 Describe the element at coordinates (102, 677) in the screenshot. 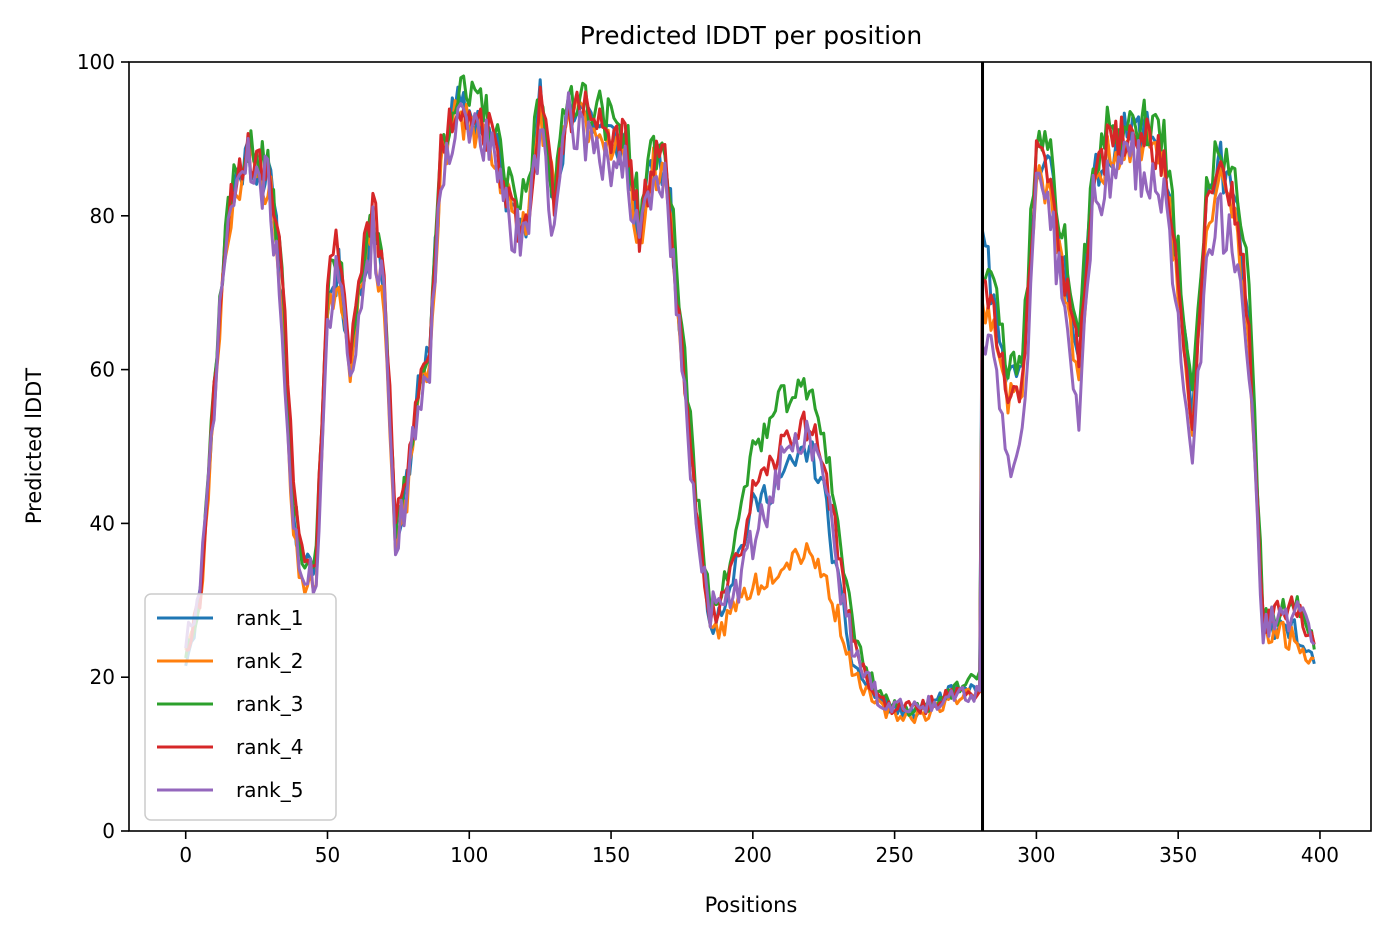

I see `y-tick-label: 20` at that location.